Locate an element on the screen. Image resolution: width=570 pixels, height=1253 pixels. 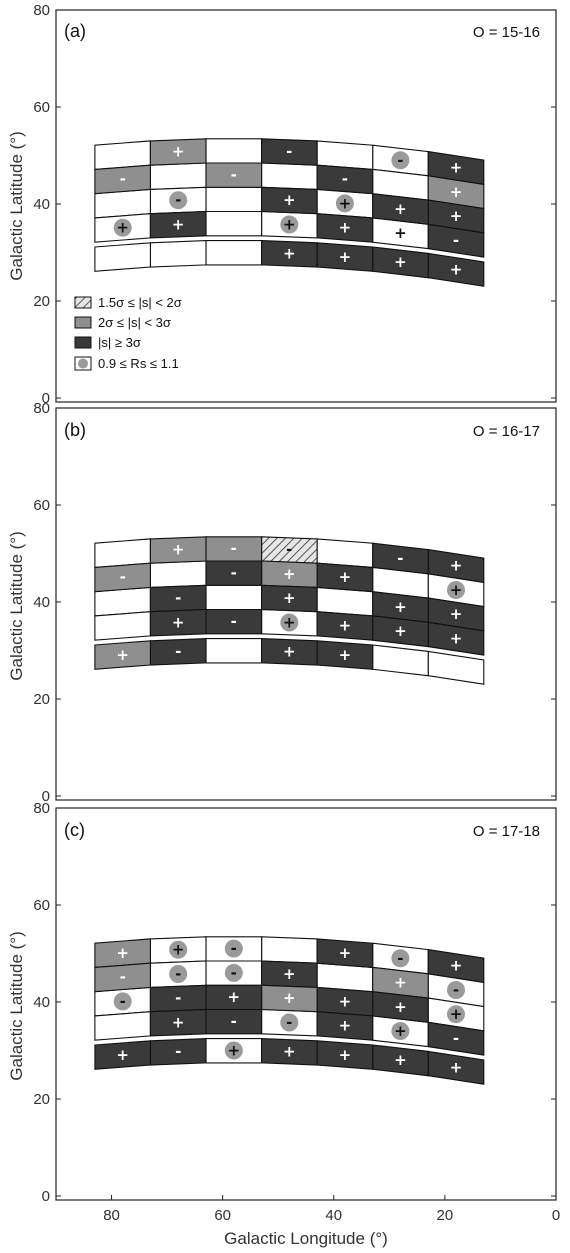
panel-b-cell-6-3-sign: + is located at coordinates (456, 590).